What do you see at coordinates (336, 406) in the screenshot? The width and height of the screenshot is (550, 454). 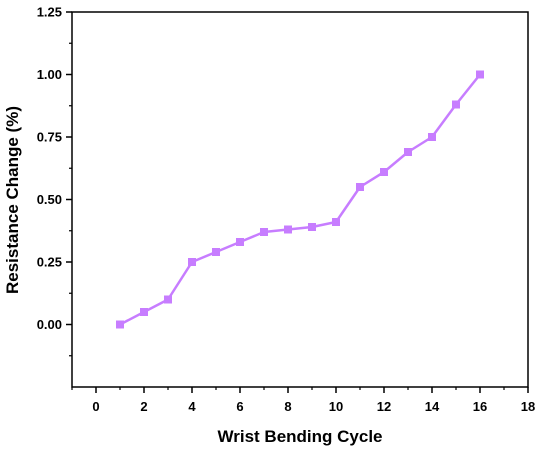 I see `x-tick-label: 10` at bounding box center [336, 406].